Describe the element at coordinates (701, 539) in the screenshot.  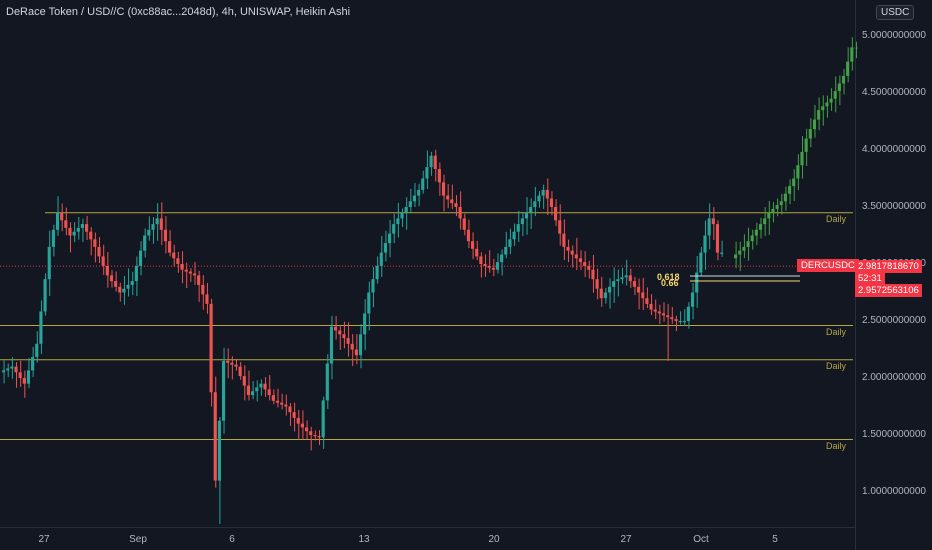
I see `time-tick-label: Oct` at that location.